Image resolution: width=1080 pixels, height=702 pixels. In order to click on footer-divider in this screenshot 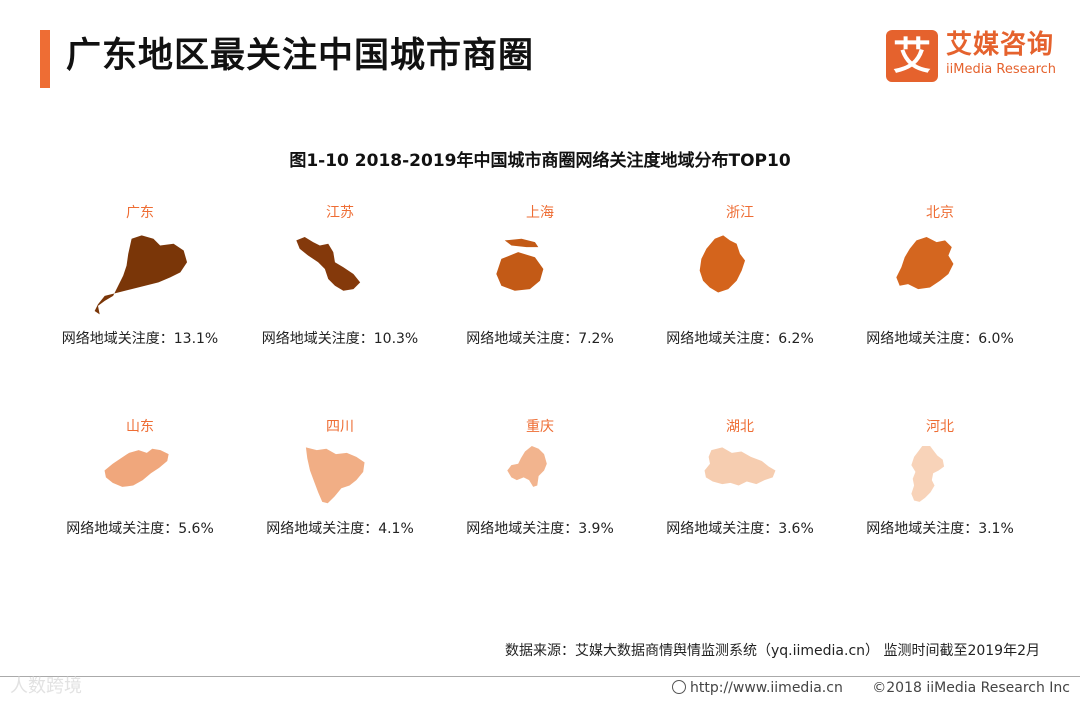, I will do `click(540, 676)`.